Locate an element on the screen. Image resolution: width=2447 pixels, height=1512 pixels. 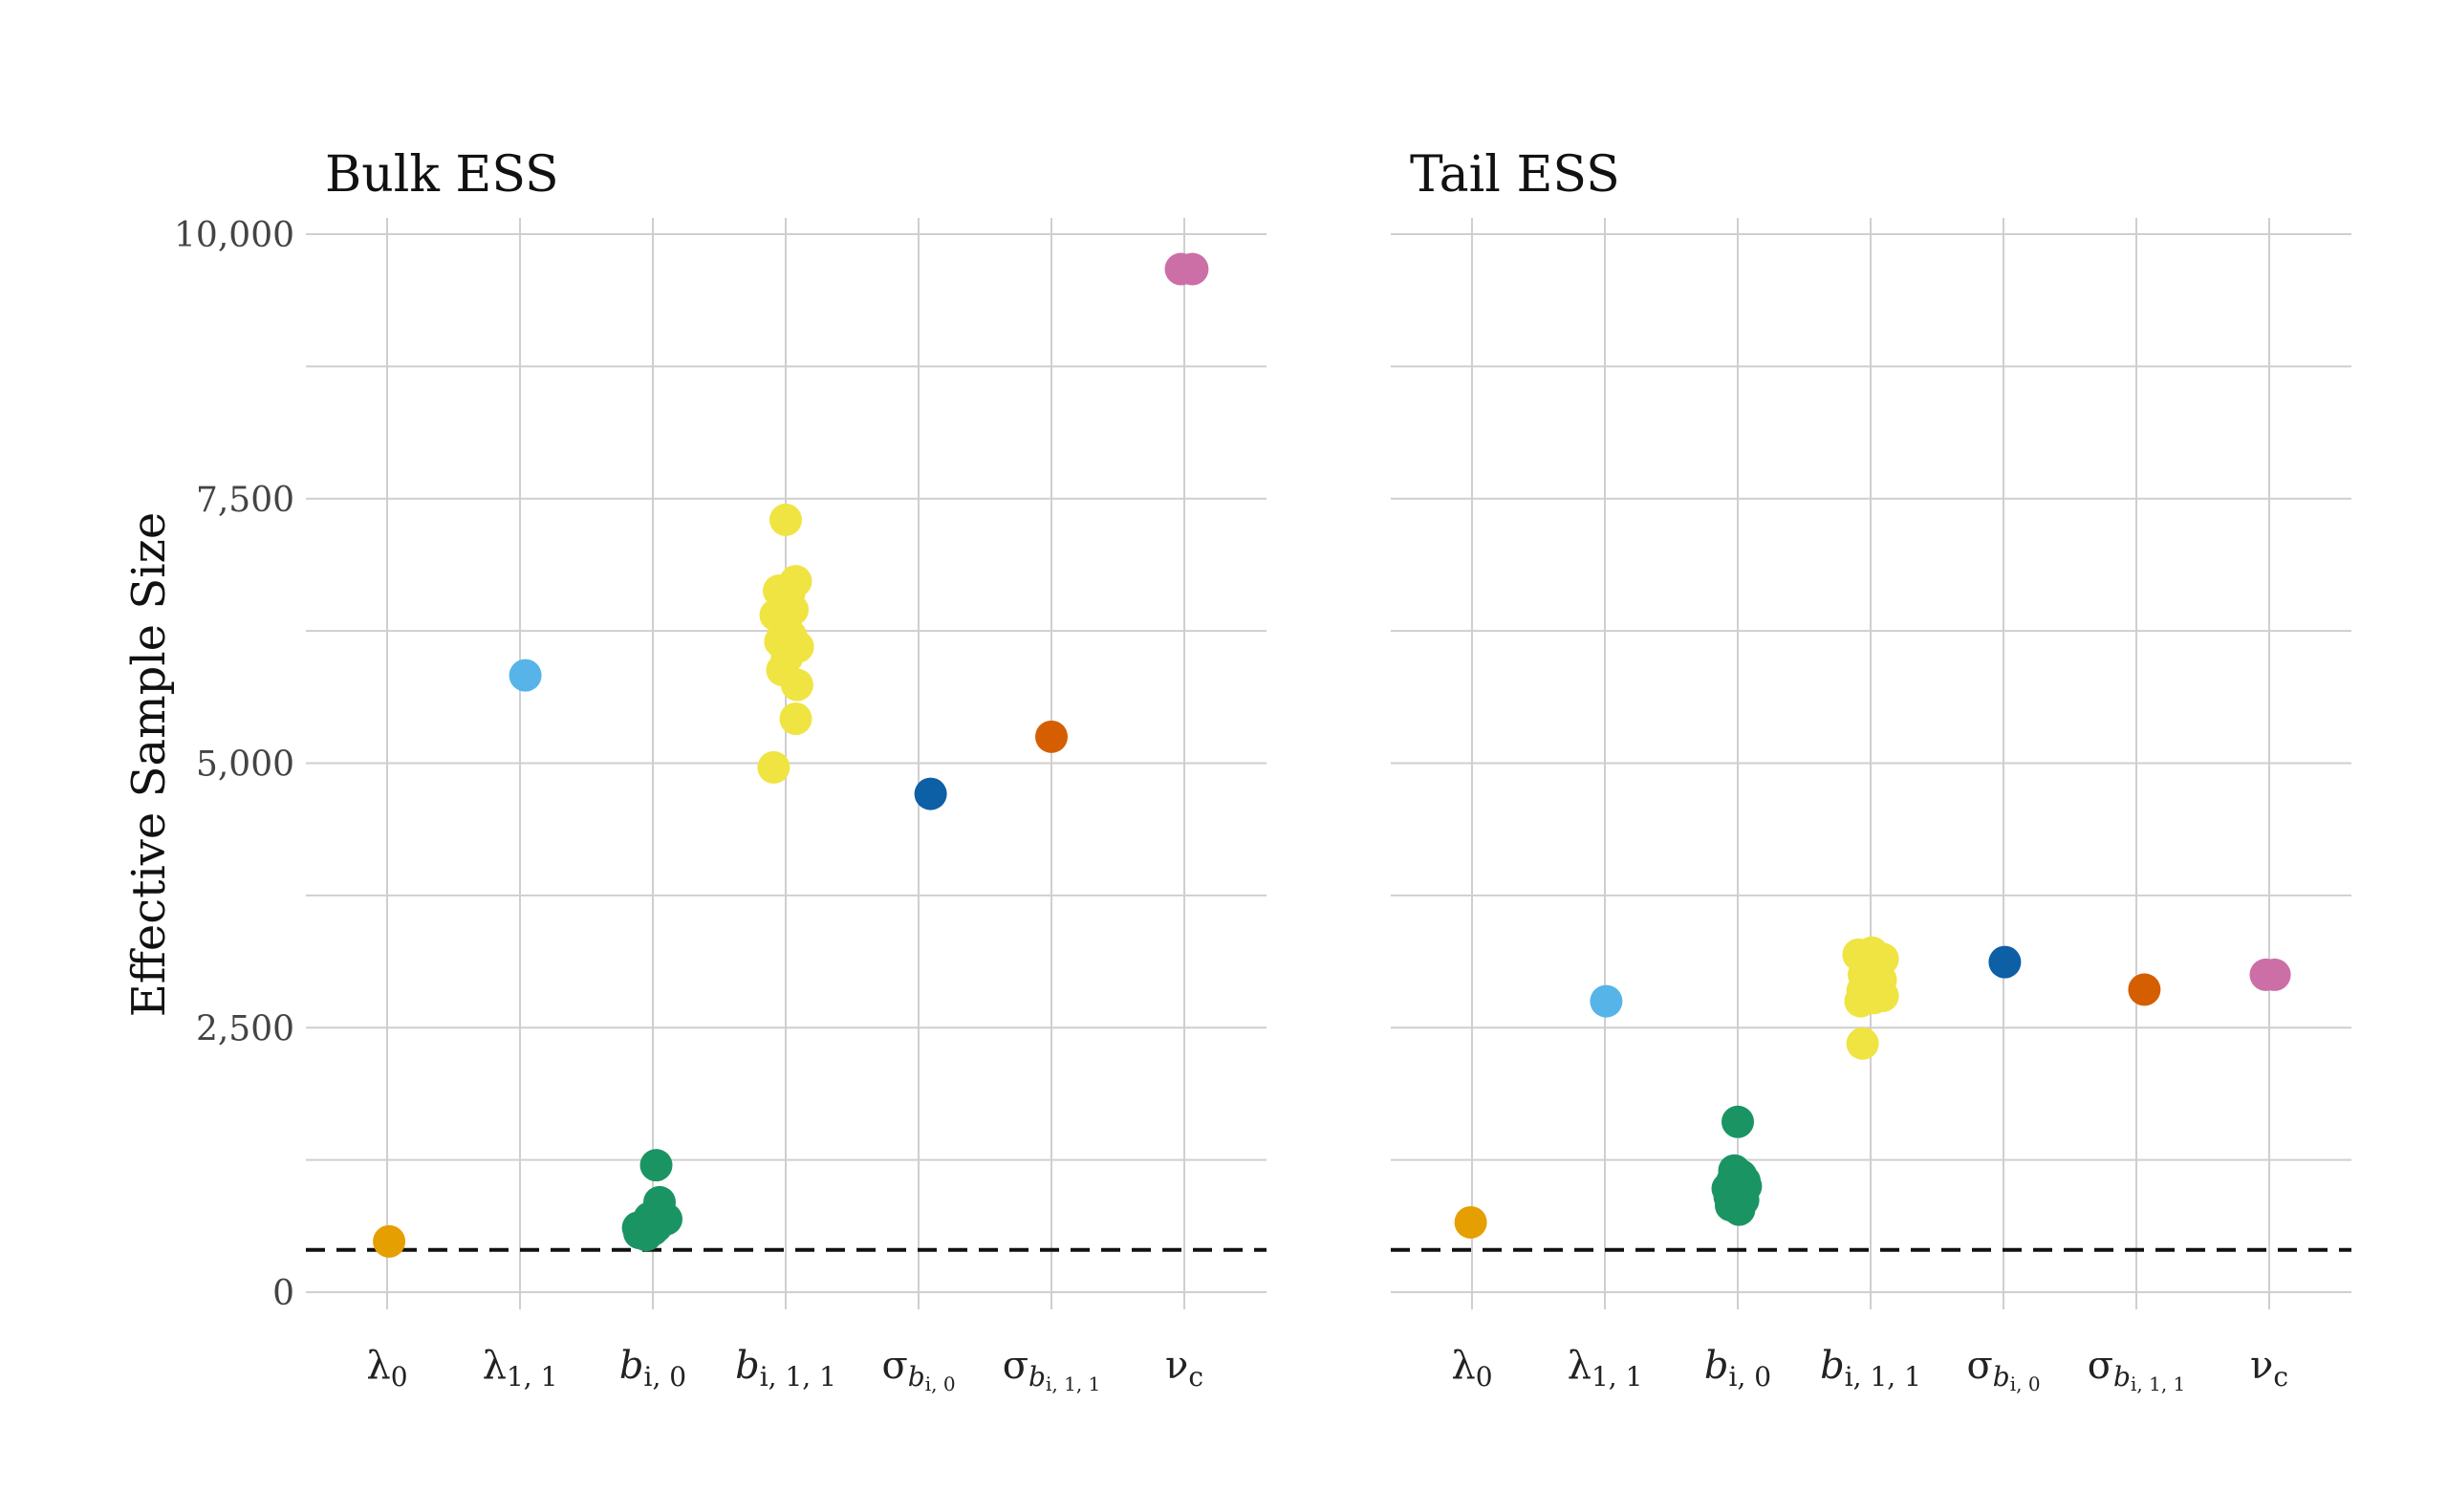
y-tick-label: 10,000 is located at coordinates (234, 235).